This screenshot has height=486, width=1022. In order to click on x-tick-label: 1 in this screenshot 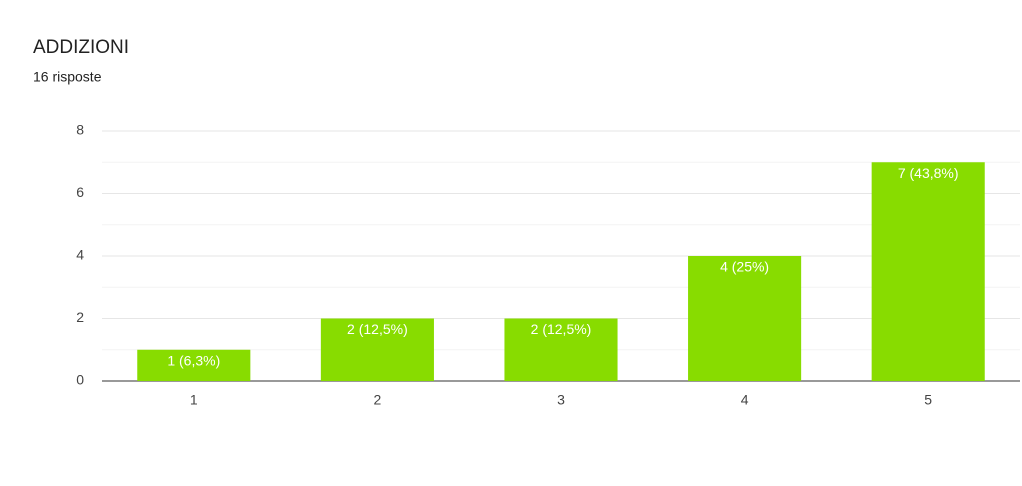, I will do `click(194, 400)`.